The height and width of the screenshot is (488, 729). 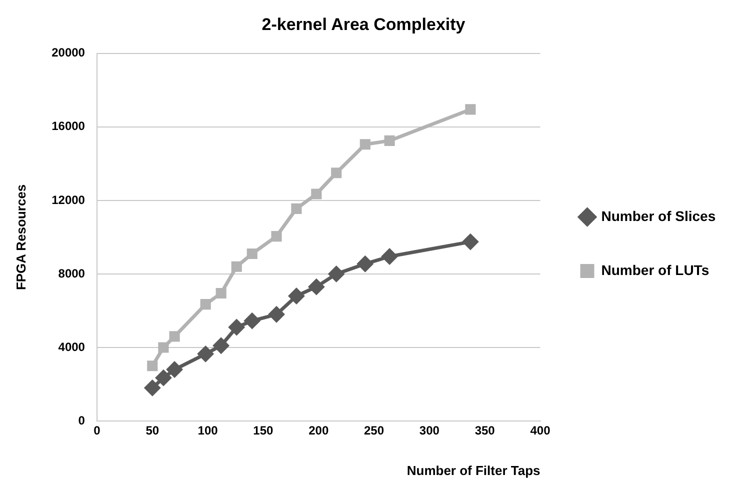 I want to click on x-tick-label: 150, so click(x=263, y=431).